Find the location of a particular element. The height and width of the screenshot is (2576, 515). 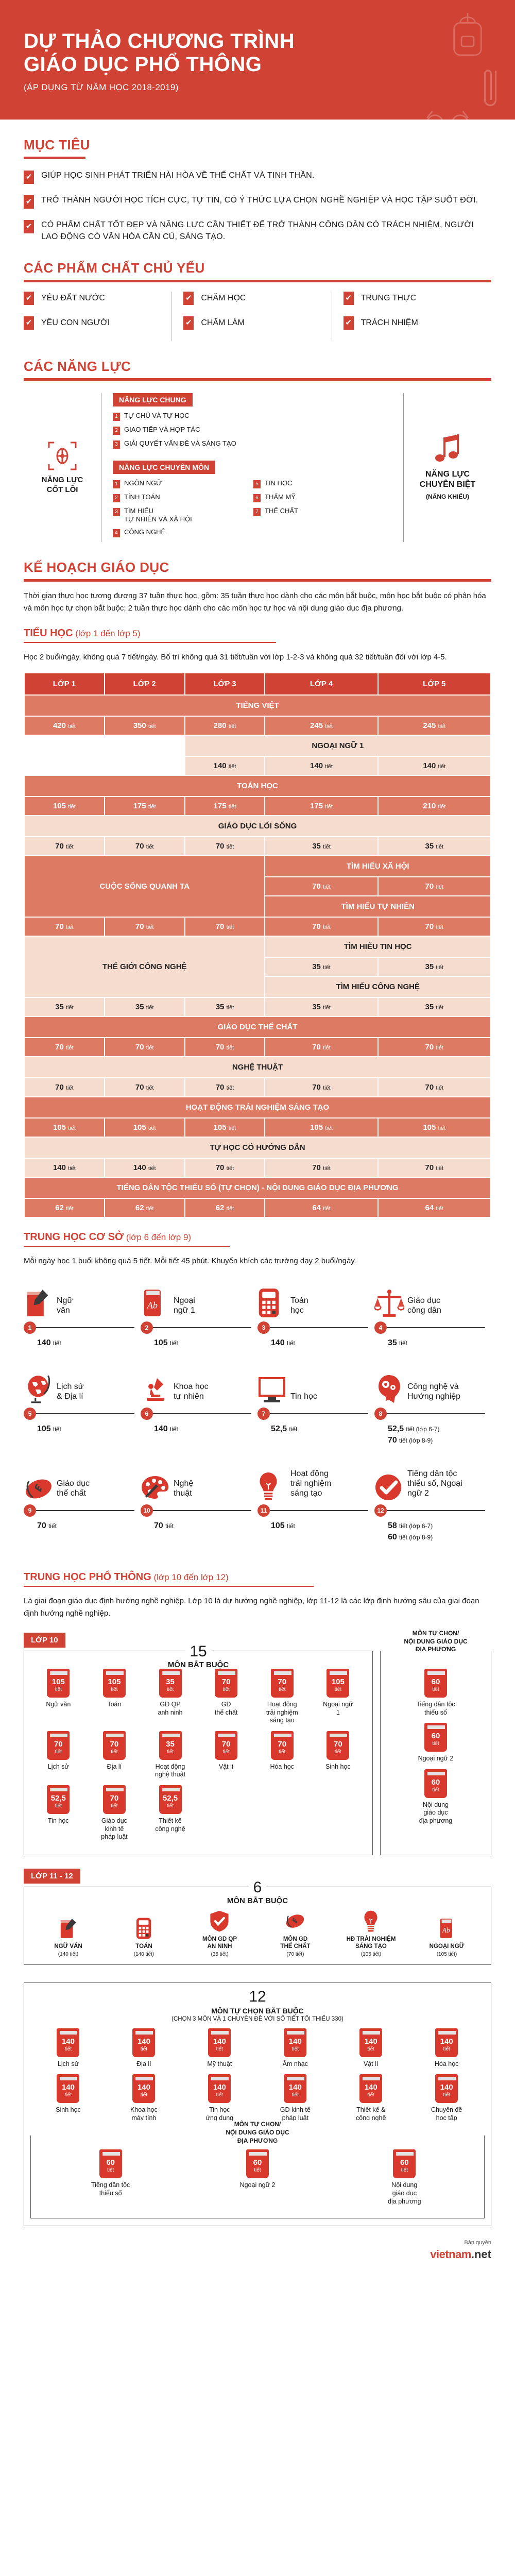

lop1112-subject-label: MÔN GD QP AN NINH is located at coordinates (219, 1943).